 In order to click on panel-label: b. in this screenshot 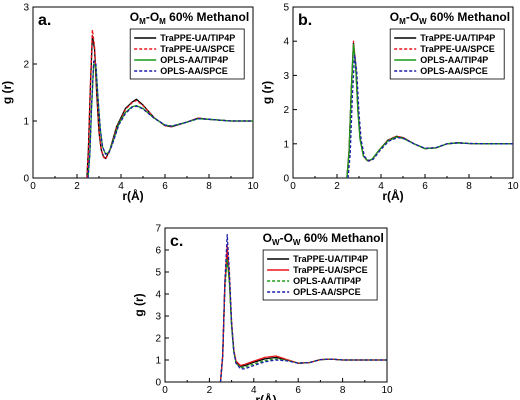, I will do `click(305, 20)`.